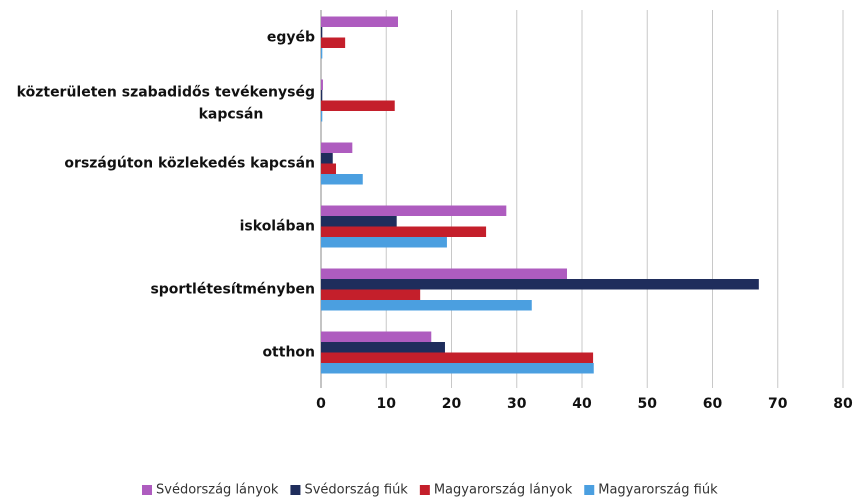 Image resolution: width=853 pixels, height=501 pixels. Describe the element at coordinates (217, 490) in the screenshot. I see `legend-label: Svédország lányok` at that location.